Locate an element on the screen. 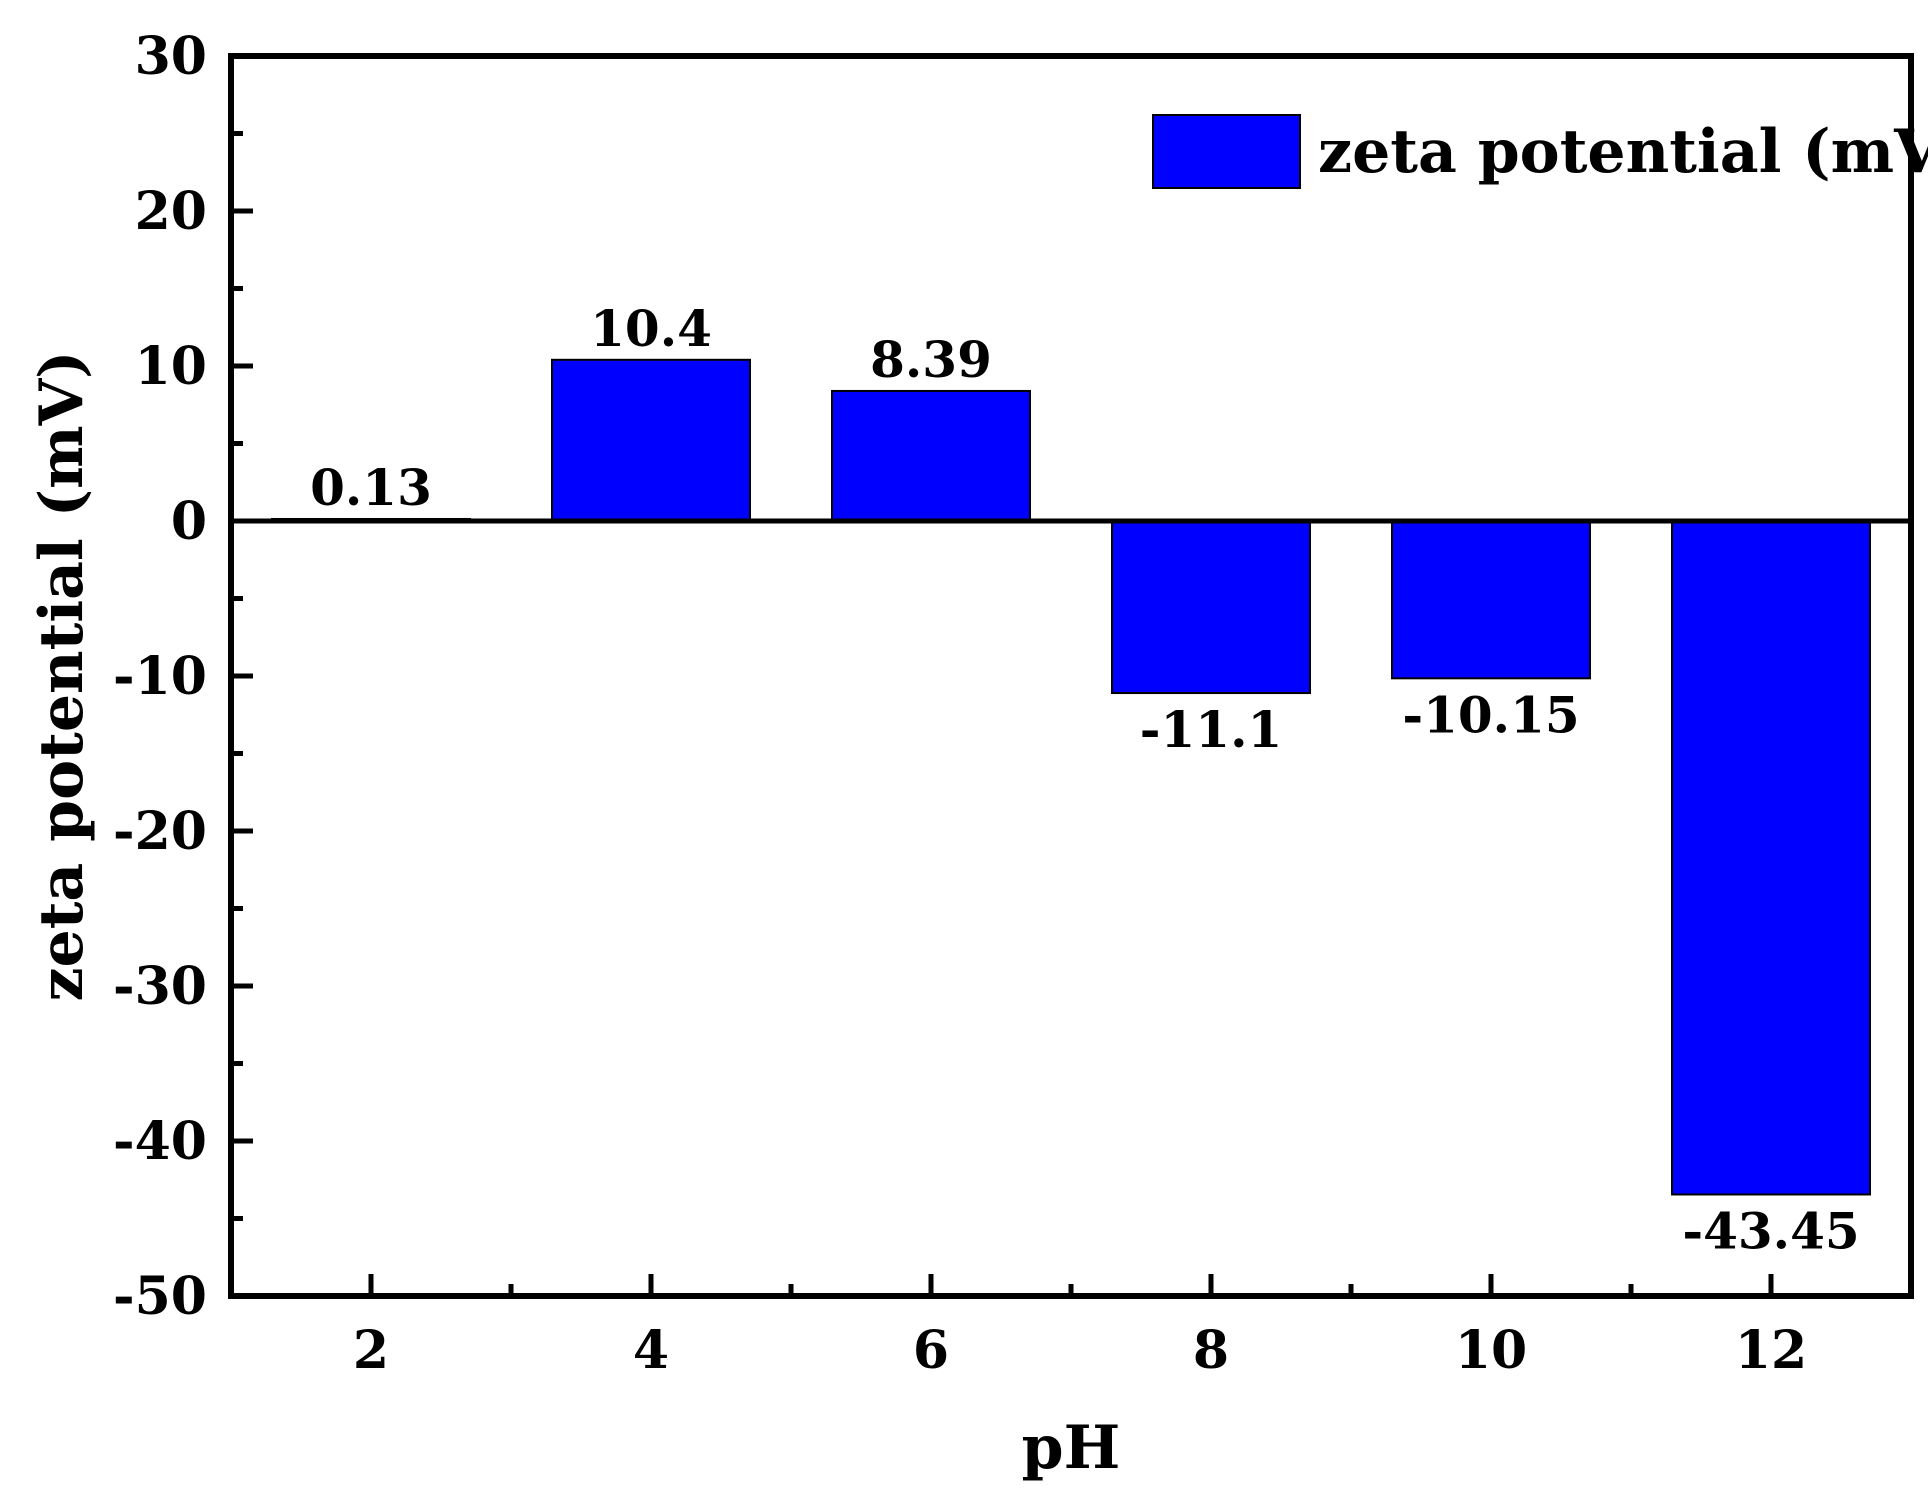  legend-label: zeta potential (mV) is located at coordinates (1623, 152).